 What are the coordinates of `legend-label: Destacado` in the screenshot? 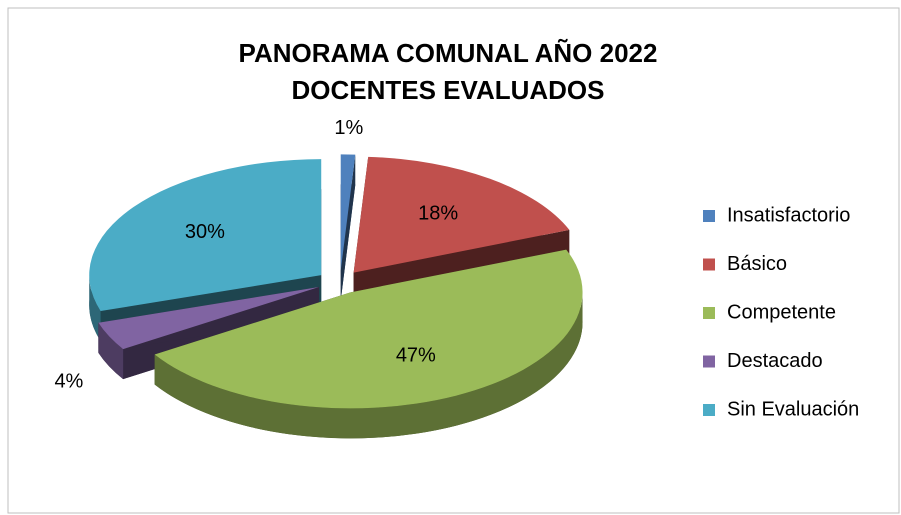 It's located at (775, 361).